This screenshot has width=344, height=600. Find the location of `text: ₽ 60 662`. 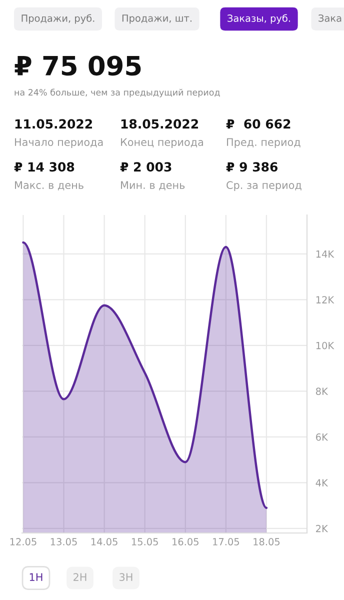

text: ₽ 60 662 is located at coordinates (258, 124).